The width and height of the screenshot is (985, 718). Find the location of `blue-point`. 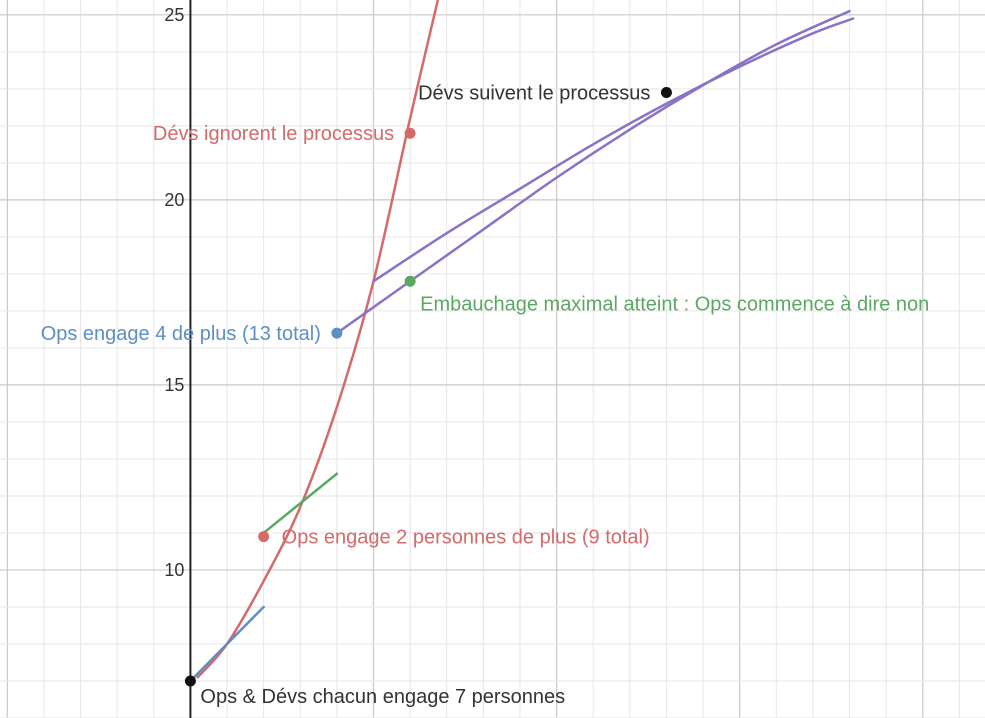

blue-point is located at coordinates (337, 333).